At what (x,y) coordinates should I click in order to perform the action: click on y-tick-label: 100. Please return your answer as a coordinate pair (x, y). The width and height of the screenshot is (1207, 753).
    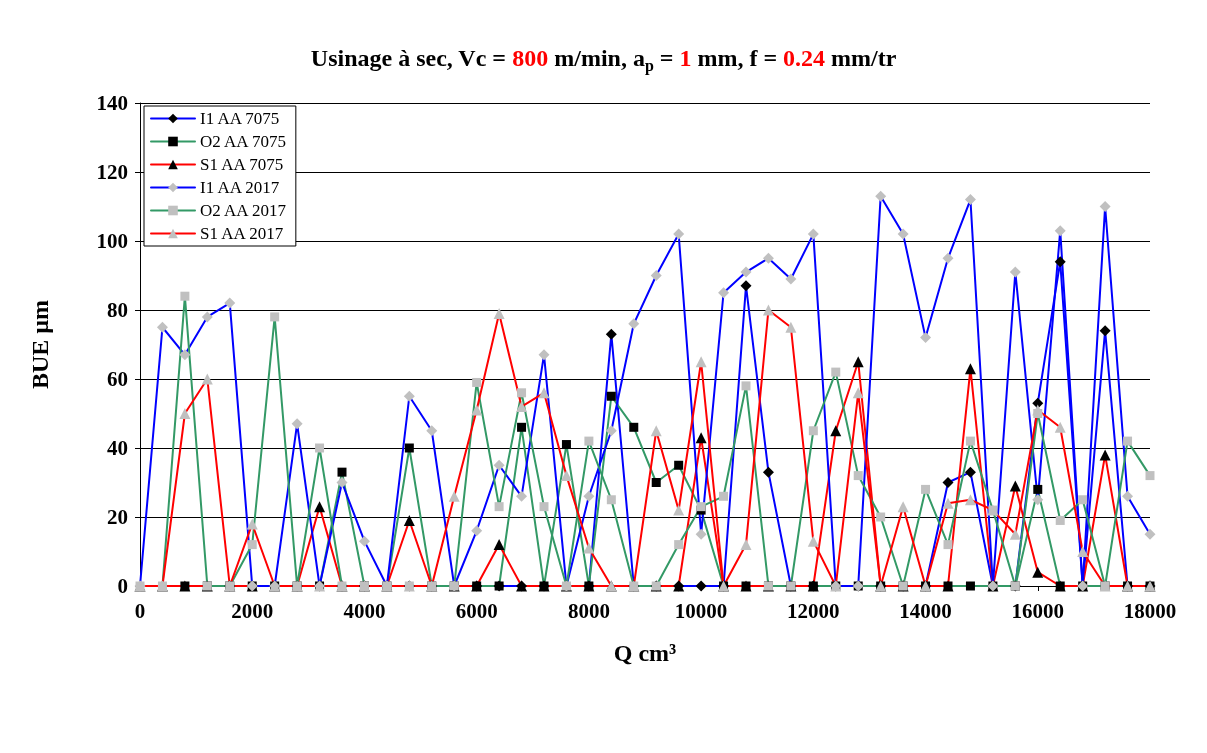
    Looking at the image, I should click on (112, 241).